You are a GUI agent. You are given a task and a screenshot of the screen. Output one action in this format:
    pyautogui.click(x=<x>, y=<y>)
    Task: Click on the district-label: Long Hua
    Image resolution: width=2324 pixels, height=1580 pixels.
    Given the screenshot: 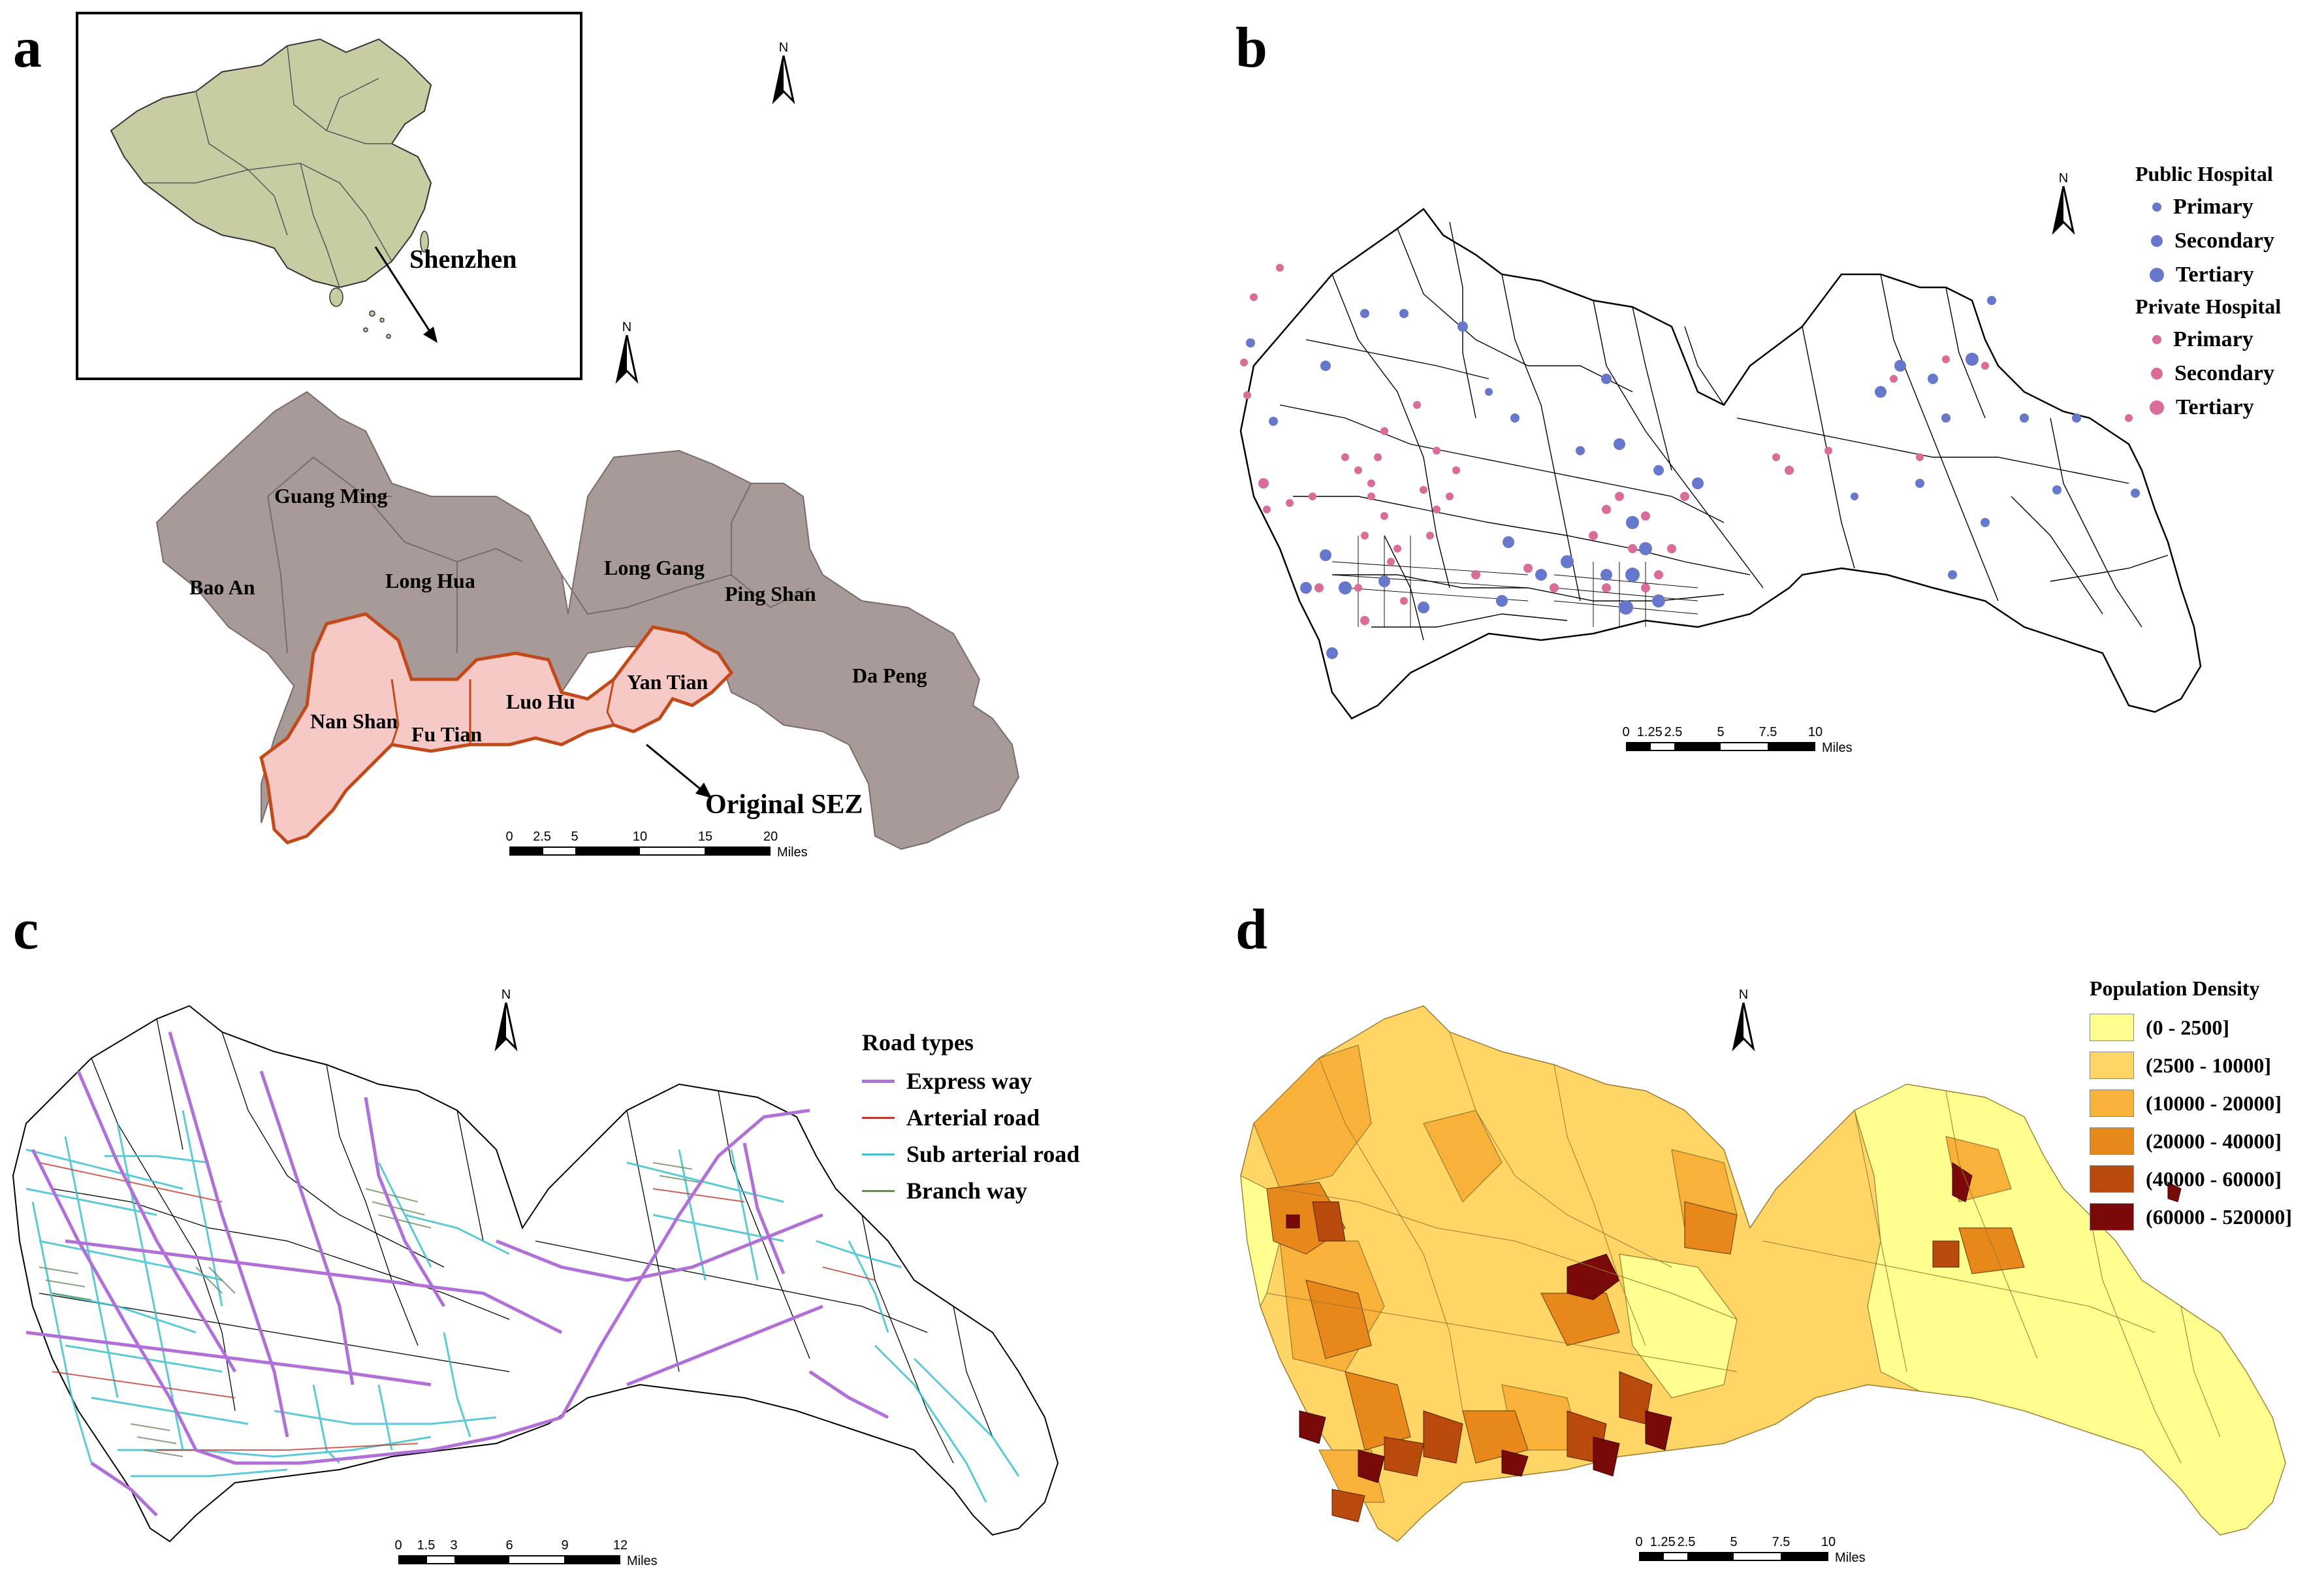 What is the action you would take?
    pyautogui.click(x=430, y=580)
    